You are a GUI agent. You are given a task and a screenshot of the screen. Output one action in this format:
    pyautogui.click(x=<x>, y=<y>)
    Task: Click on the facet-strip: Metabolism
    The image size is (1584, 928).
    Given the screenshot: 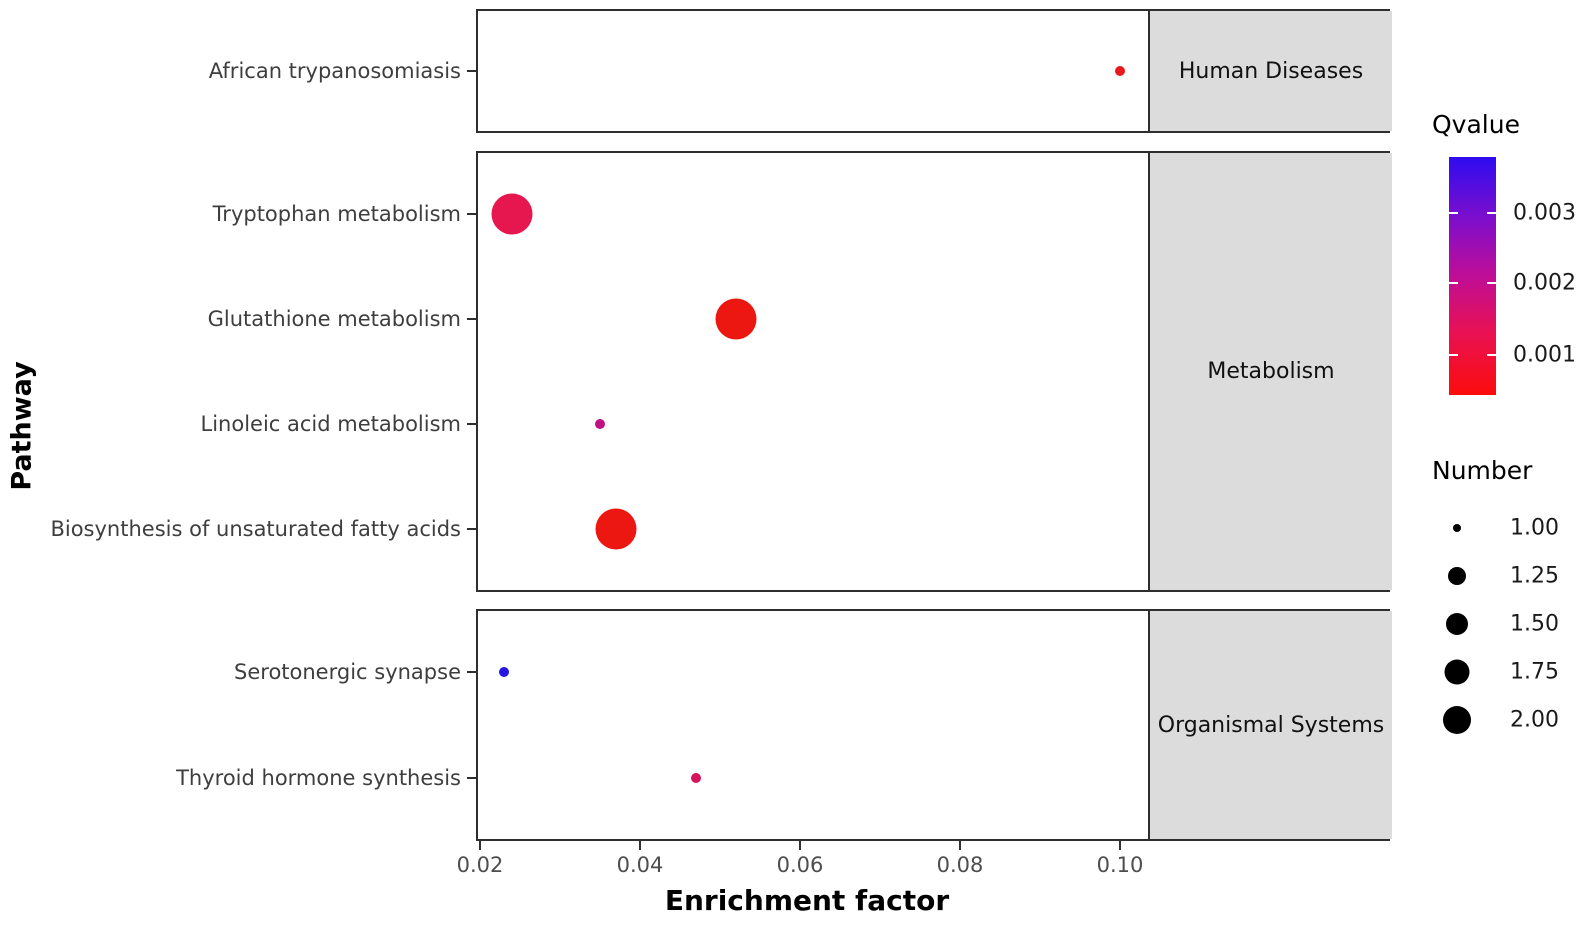 What is the action you would take?
    pyautogui.click(x=1270, y=371)
    